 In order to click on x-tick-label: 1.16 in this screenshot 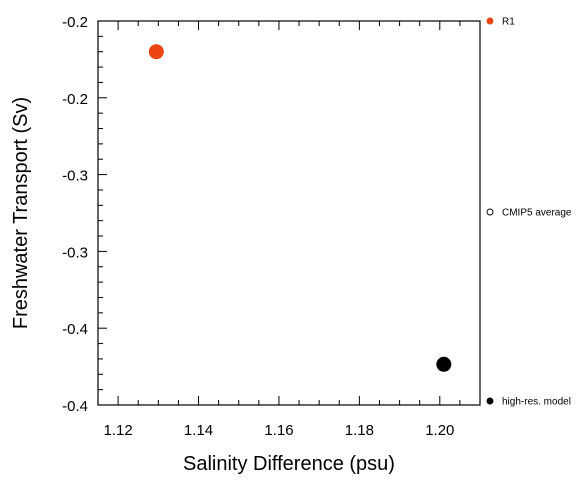, I will do `click(278, 430)`.